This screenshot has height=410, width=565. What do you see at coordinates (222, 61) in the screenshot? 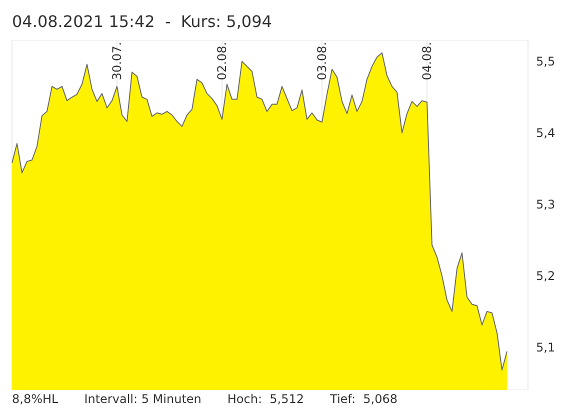
I see `x-tick-label: 02.08.` at bounding box center [222, 61].